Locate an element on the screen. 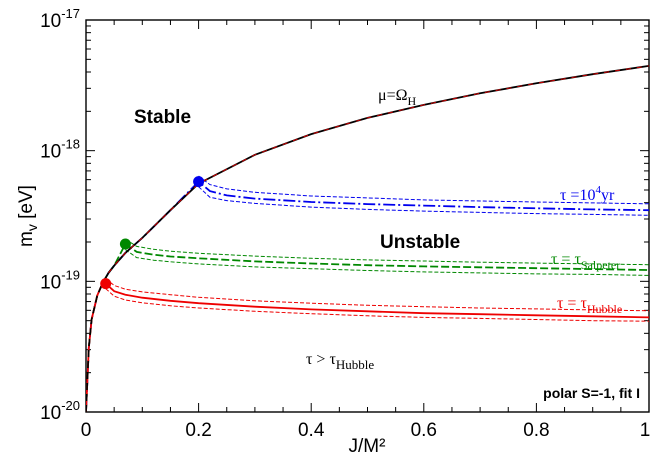 Image resolution: width=665 pixels, height=466 pixels. y-tick-label-exp: -18 is located at coordinates (70, 144).